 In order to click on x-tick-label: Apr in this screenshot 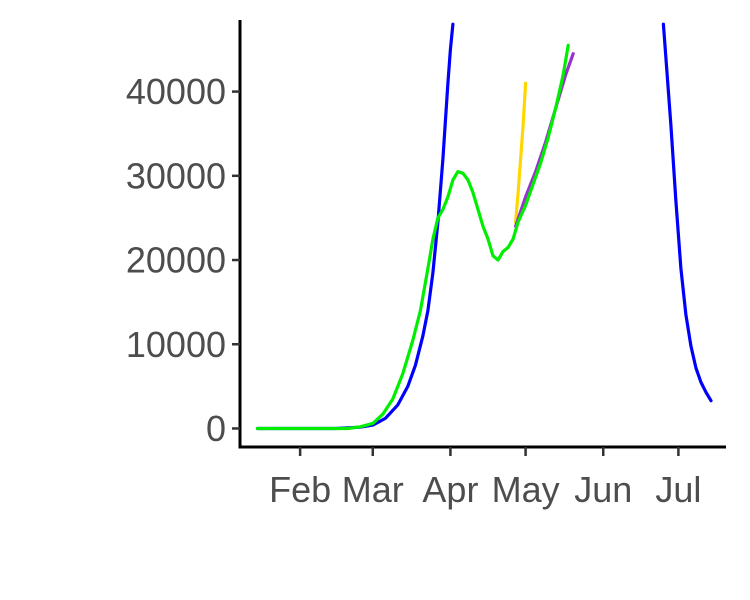, I will do `click(450, 489)`.